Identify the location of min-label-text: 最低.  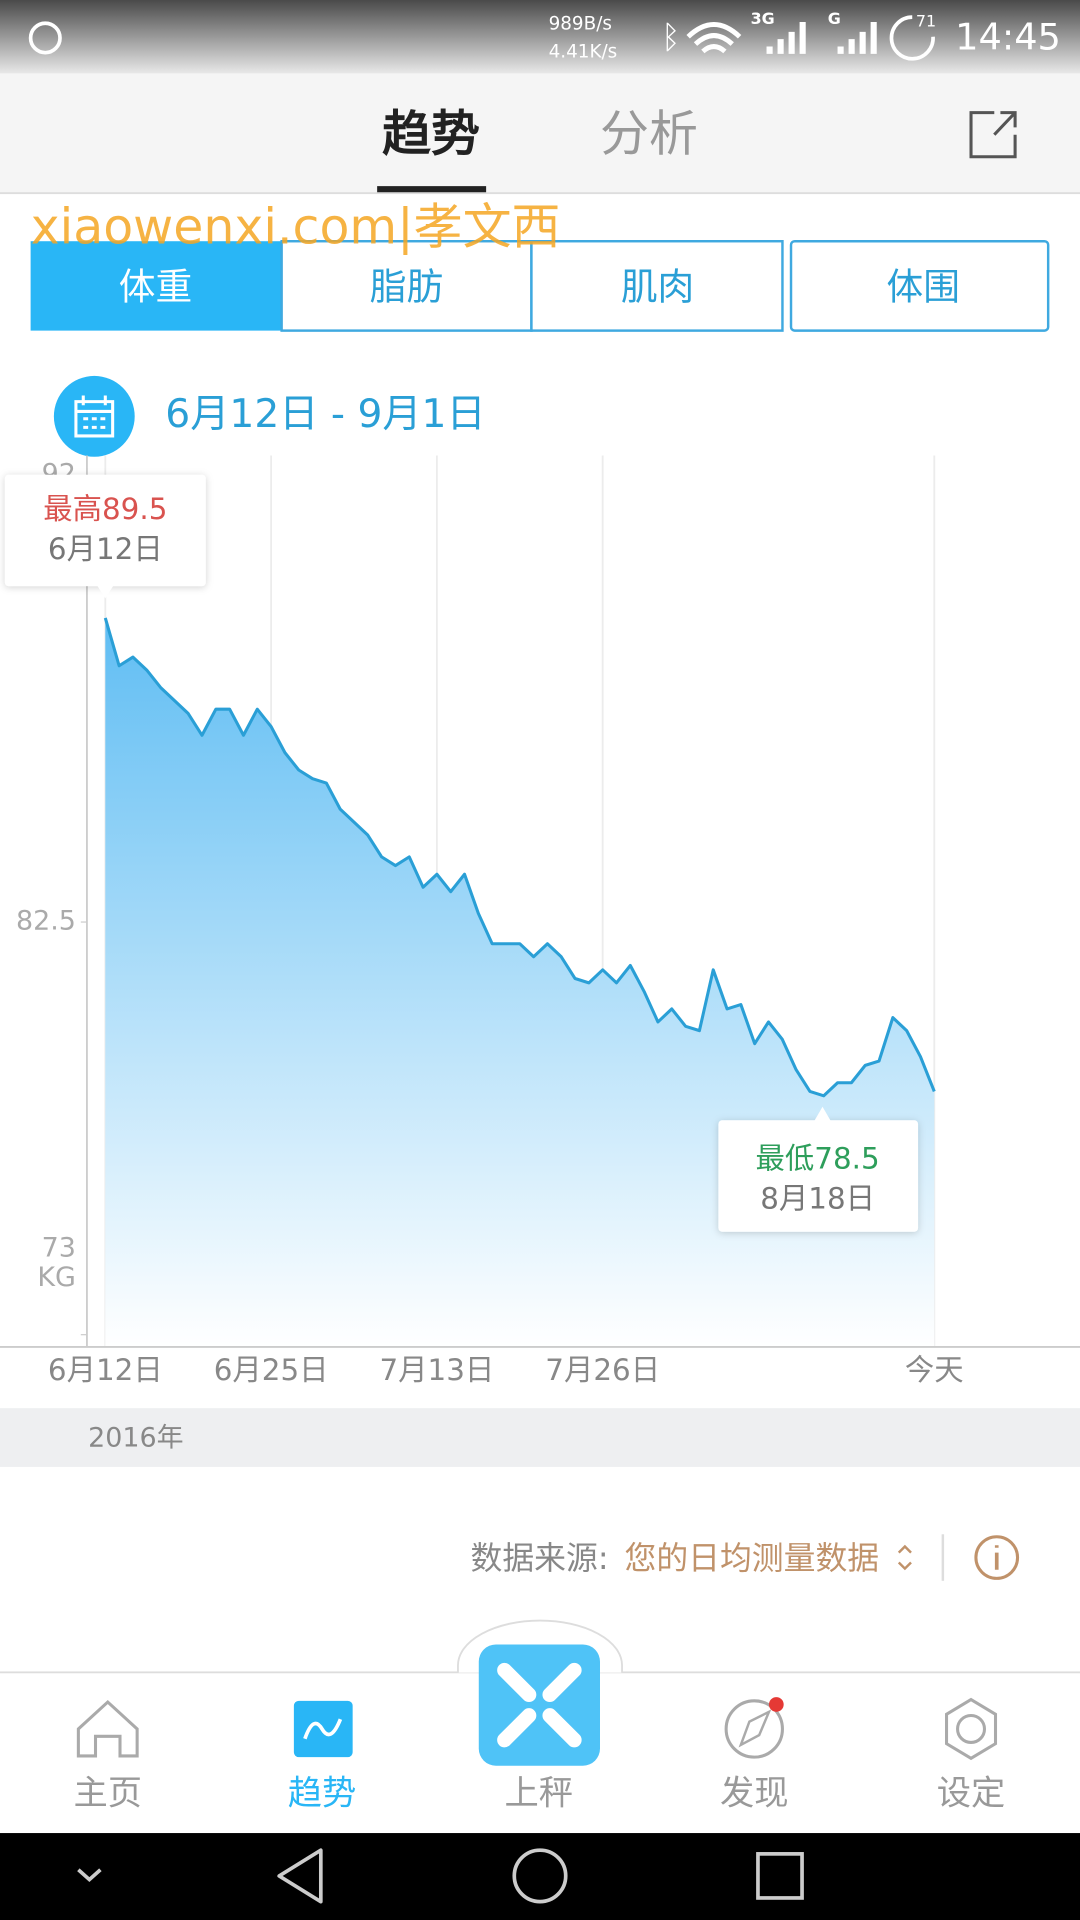
(785, 1158).